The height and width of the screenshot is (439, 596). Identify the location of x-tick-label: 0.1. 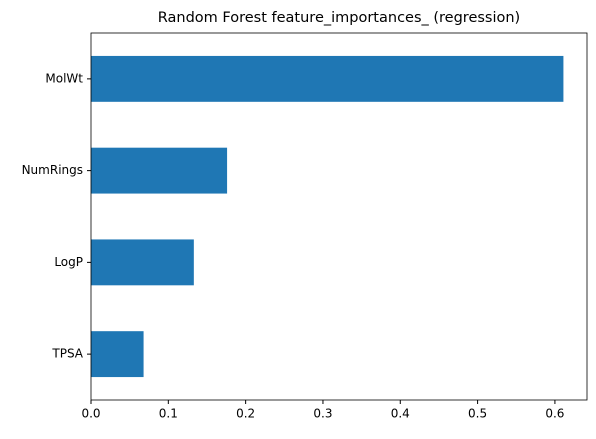
(168, 414).